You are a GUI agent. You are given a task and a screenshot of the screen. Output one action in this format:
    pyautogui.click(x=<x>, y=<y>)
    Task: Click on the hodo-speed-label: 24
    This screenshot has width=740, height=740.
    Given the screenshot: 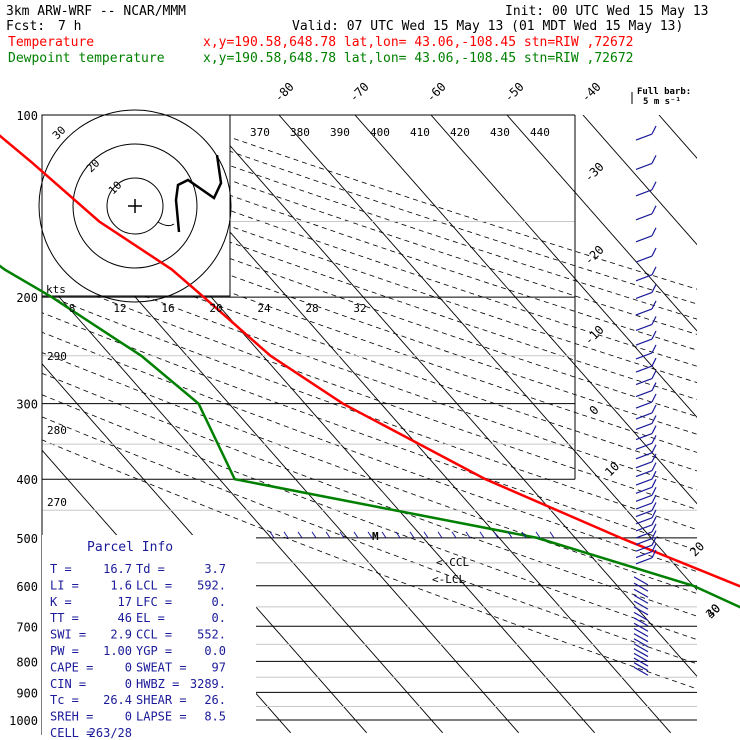 What is the action you would take?
    pyautogui.click(x=264, y=308)
    